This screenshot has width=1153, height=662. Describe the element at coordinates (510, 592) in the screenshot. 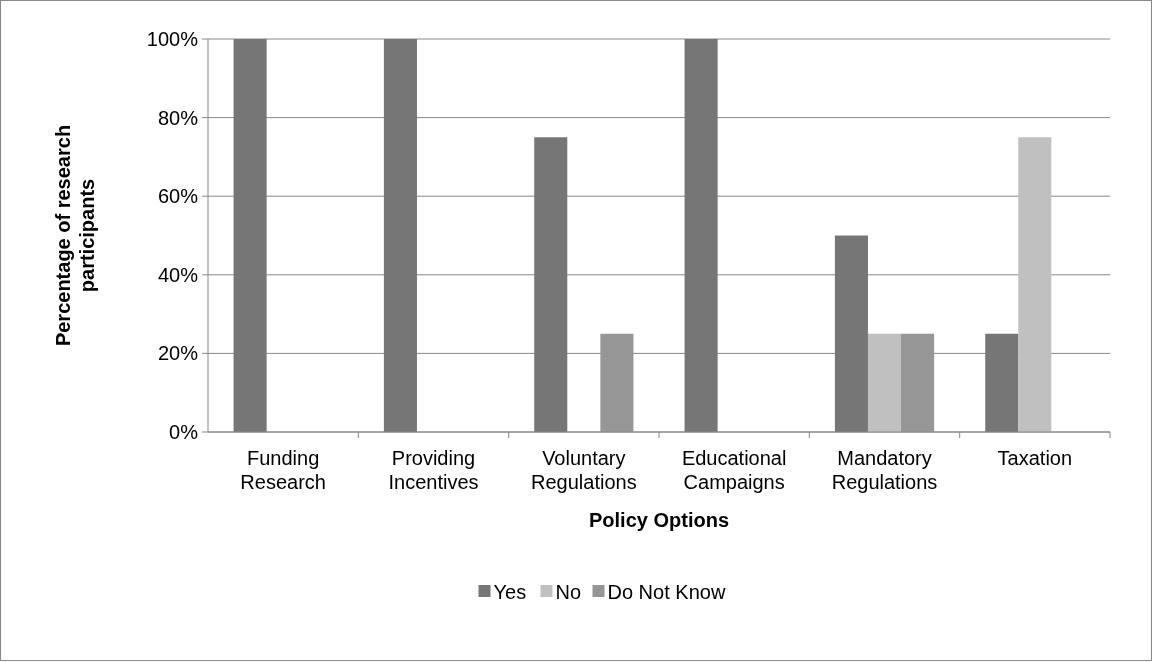

I see `legend-label: Yes` at that location.